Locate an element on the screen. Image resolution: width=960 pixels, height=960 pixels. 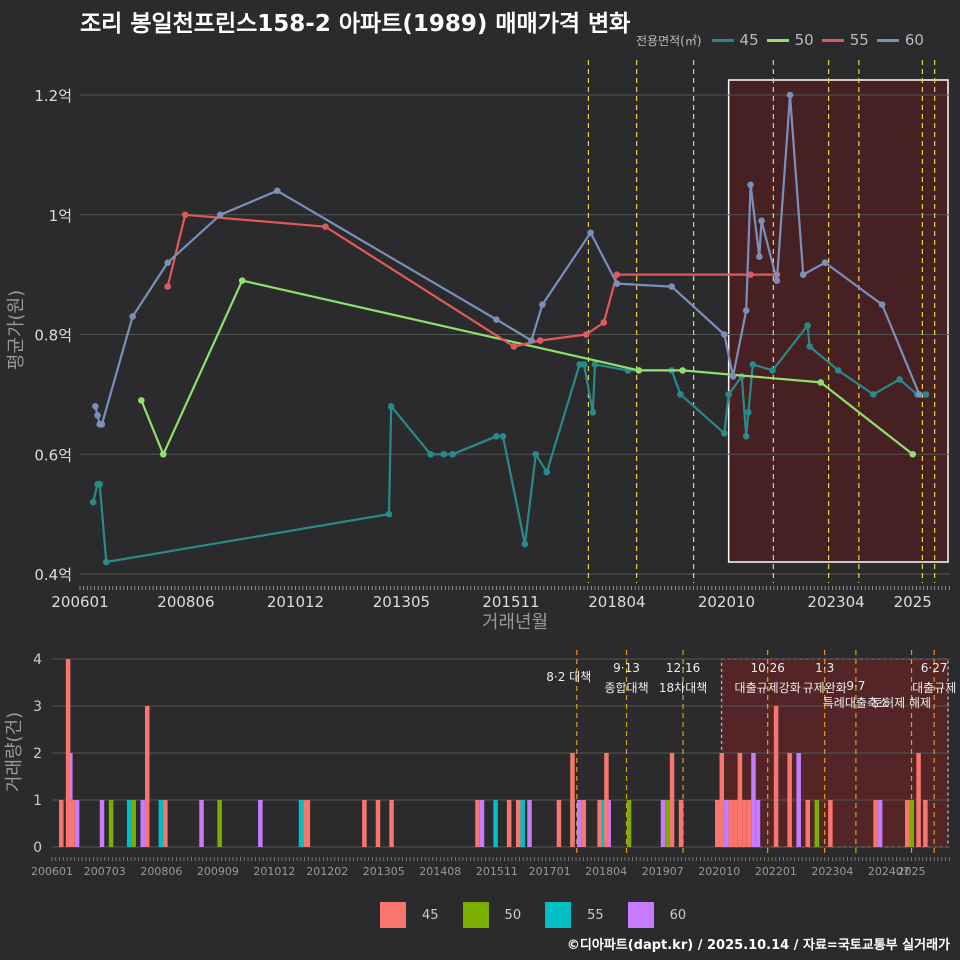
policy-annotation: 8·2 대책 is located at coordinates (568, 676).